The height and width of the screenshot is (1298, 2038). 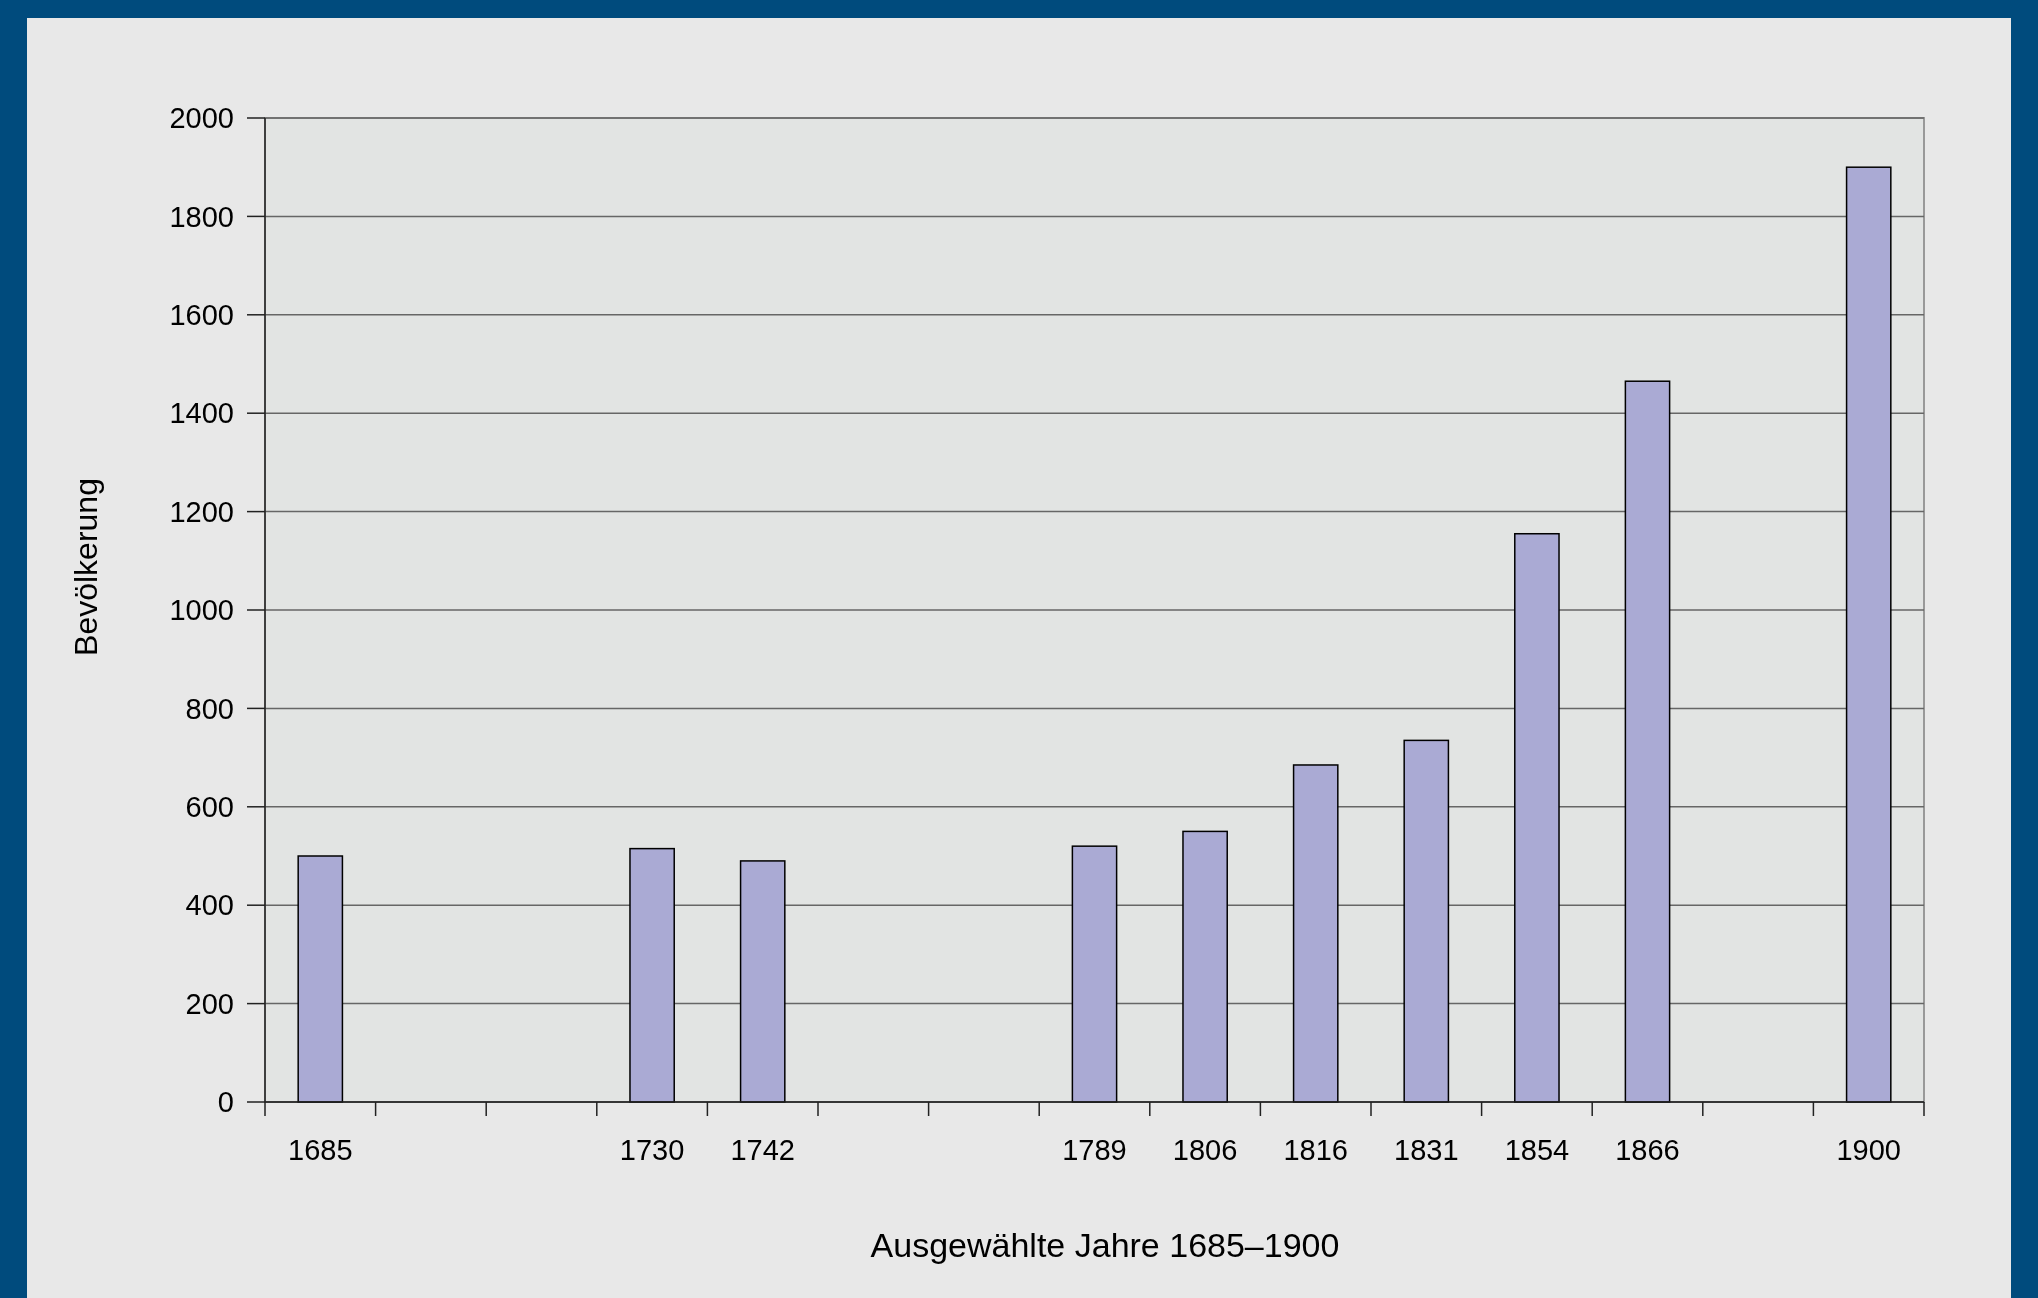 I want to click on x-axis-title: Ausgewählte Jahre 1685–1900, so click(x=1105, y=1244).